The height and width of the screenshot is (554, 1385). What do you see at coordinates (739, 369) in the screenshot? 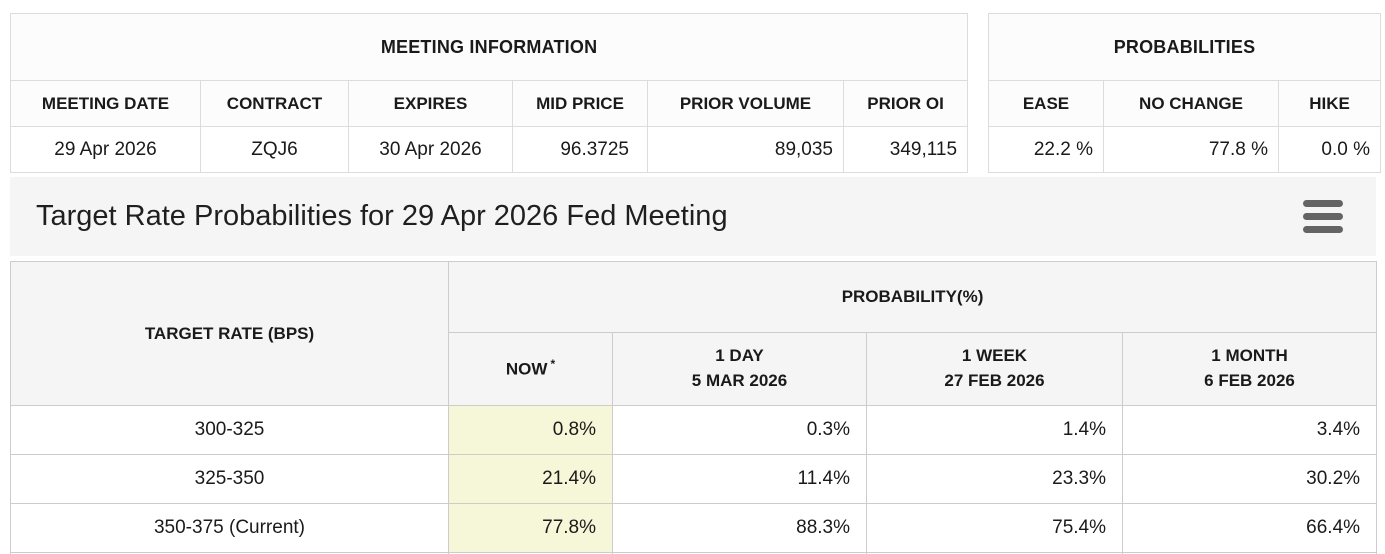
I see `column-header-1-day: 1 DAY 5 MAR 2026` at bounding box center [739, 369].